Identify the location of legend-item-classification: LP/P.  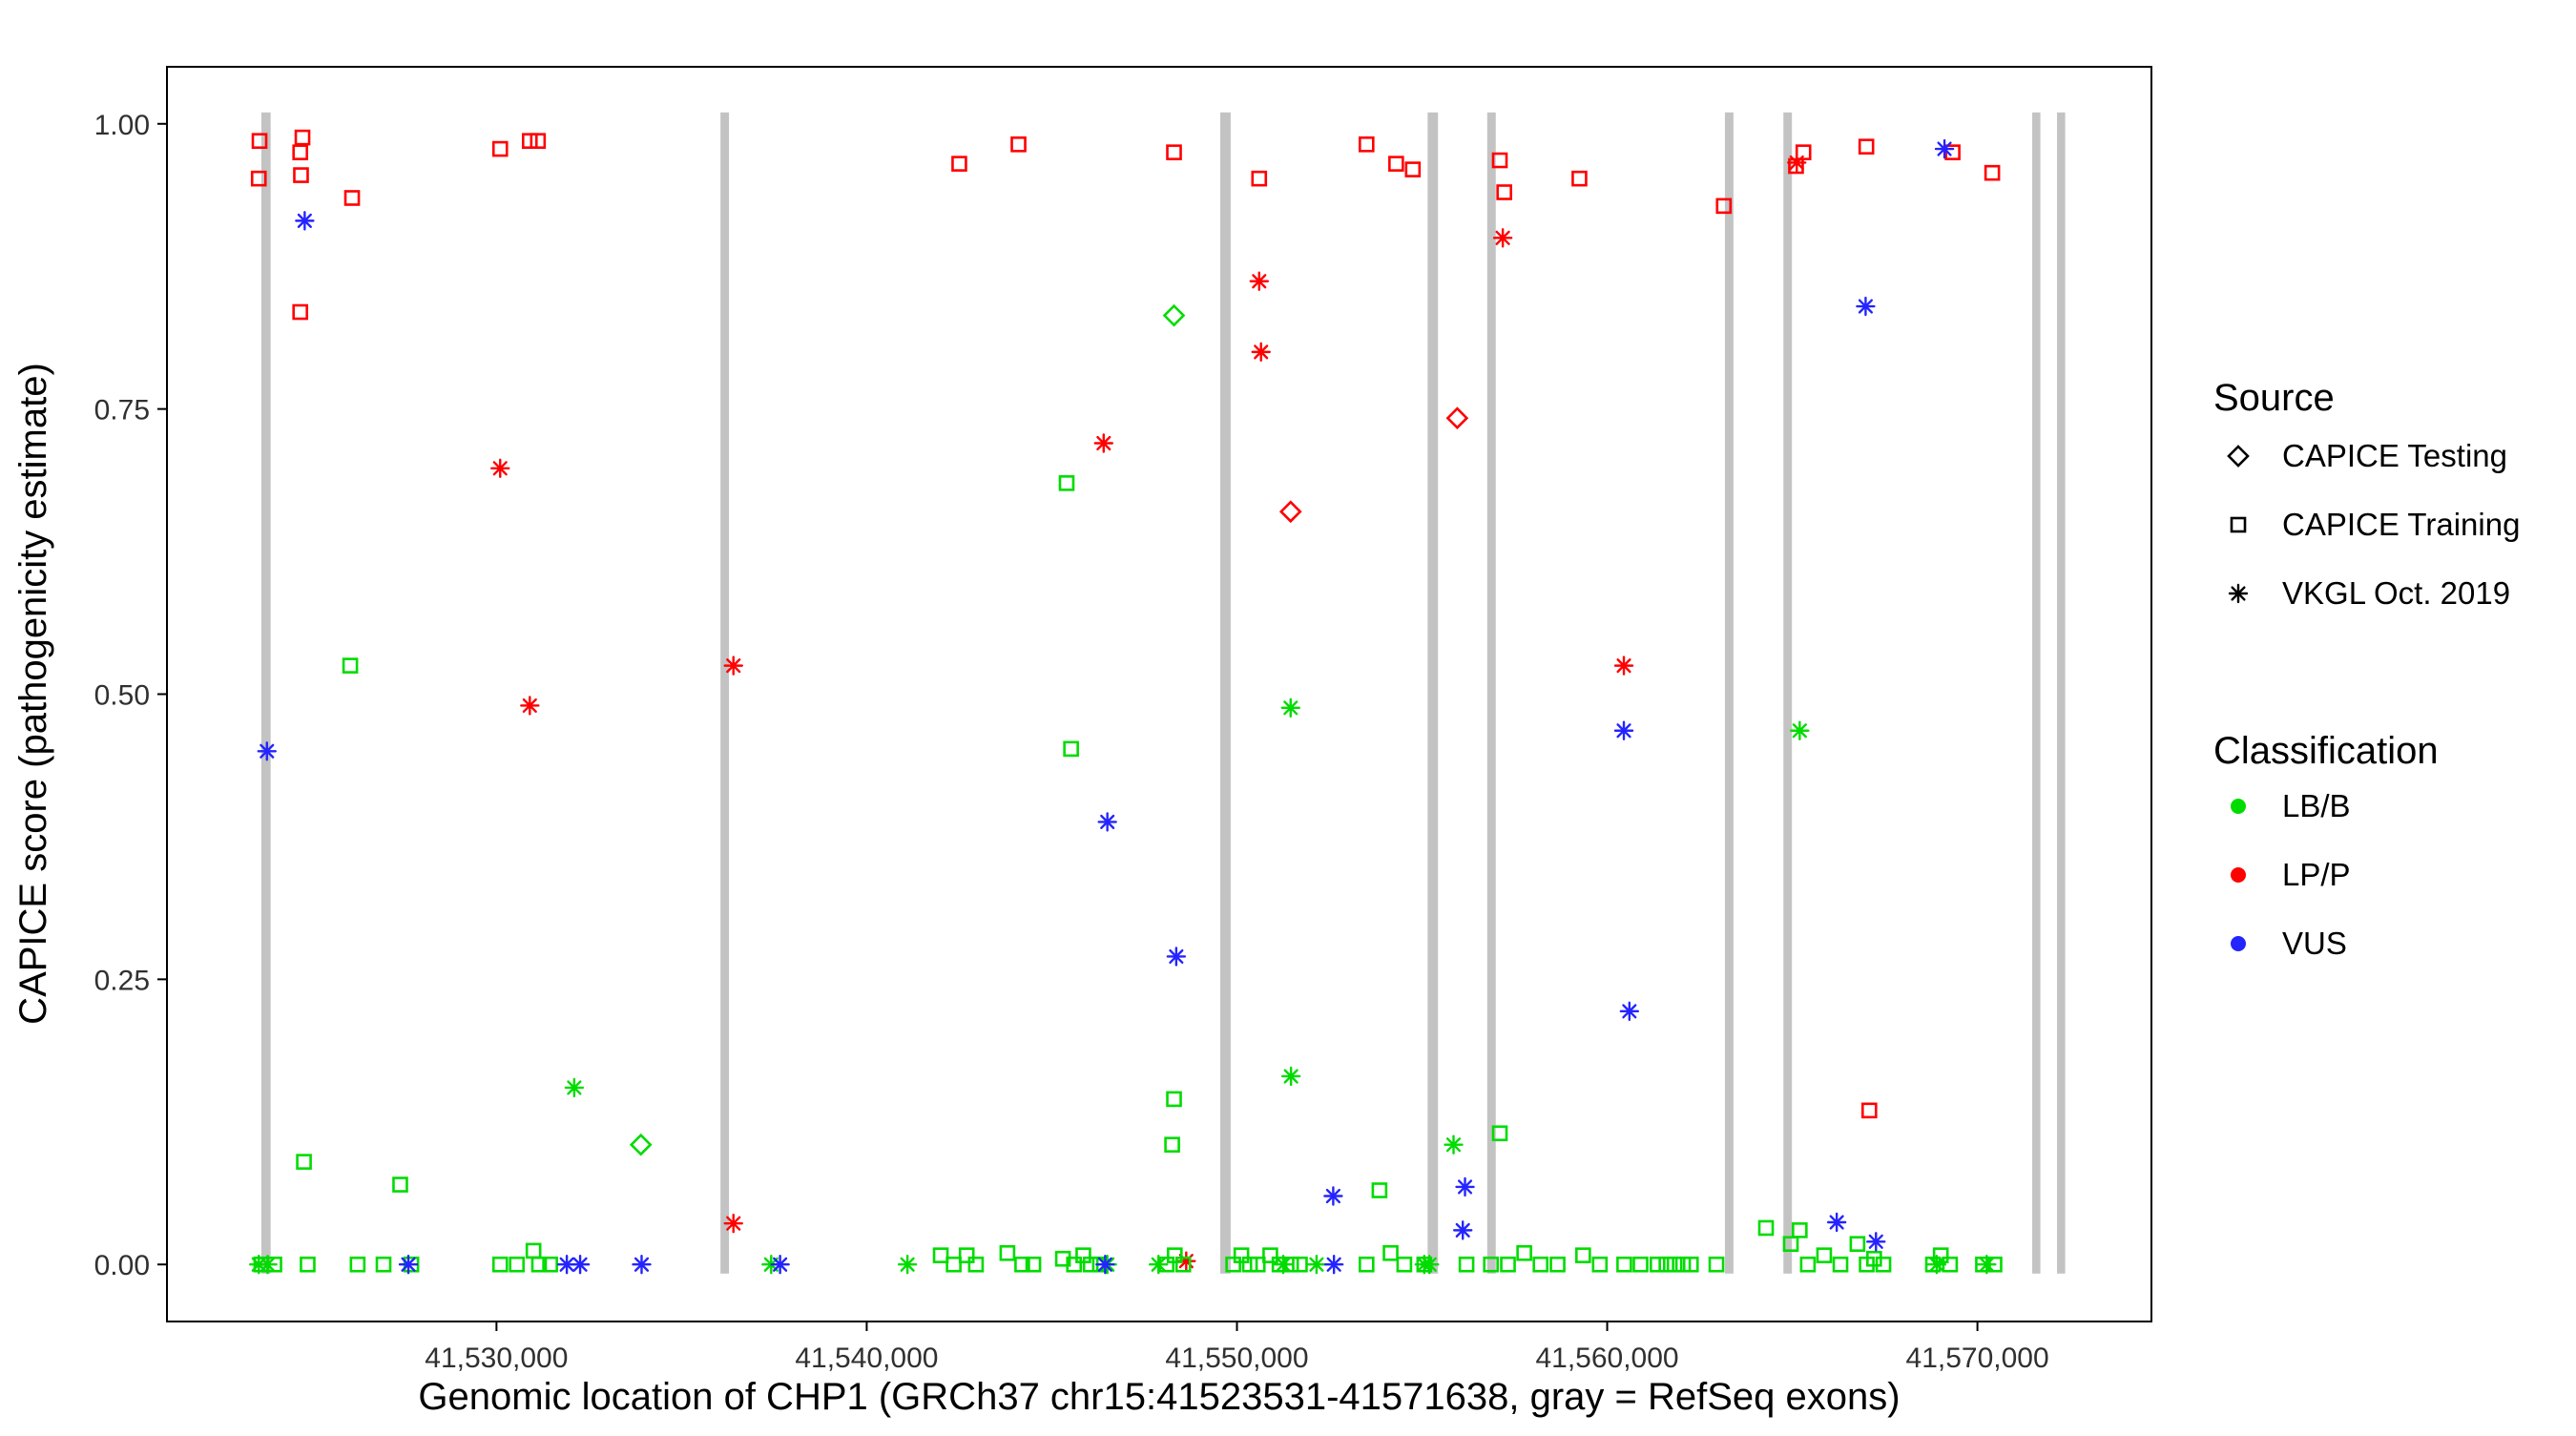
(2291, 874).